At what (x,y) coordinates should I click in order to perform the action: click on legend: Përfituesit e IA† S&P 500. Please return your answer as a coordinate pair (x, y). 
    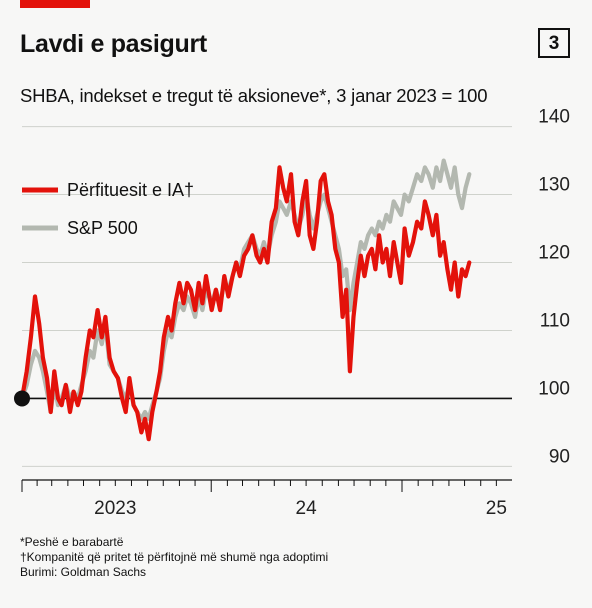
    Looking at the image, I should click on (108, 209).